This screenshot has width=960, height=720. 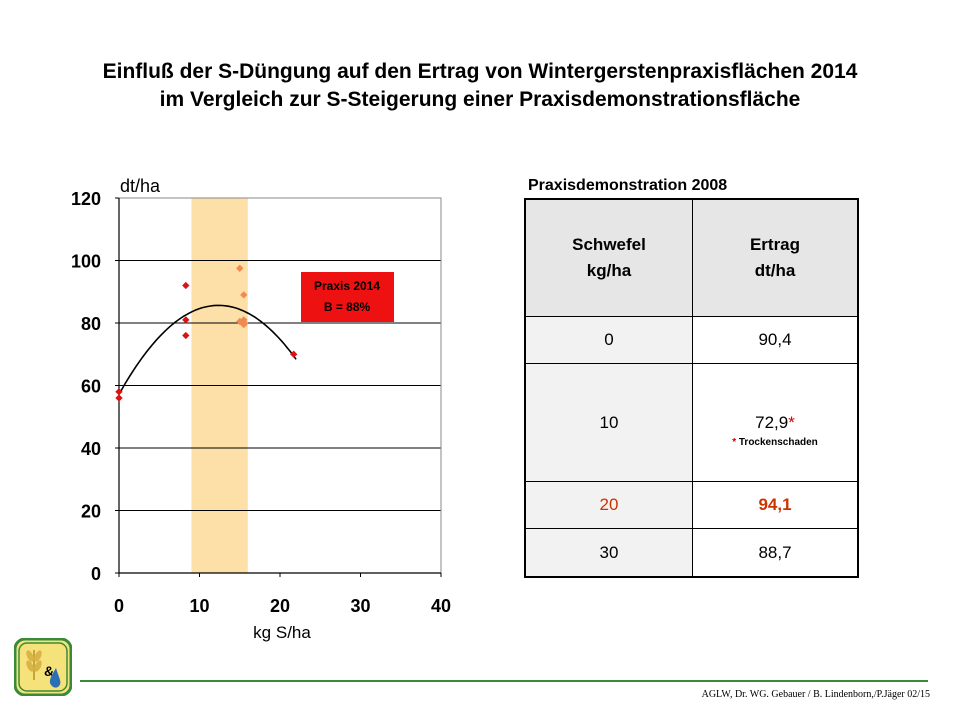 I want to click on annotation-line-1: Praxis 2014, so click(x=347, y=286).